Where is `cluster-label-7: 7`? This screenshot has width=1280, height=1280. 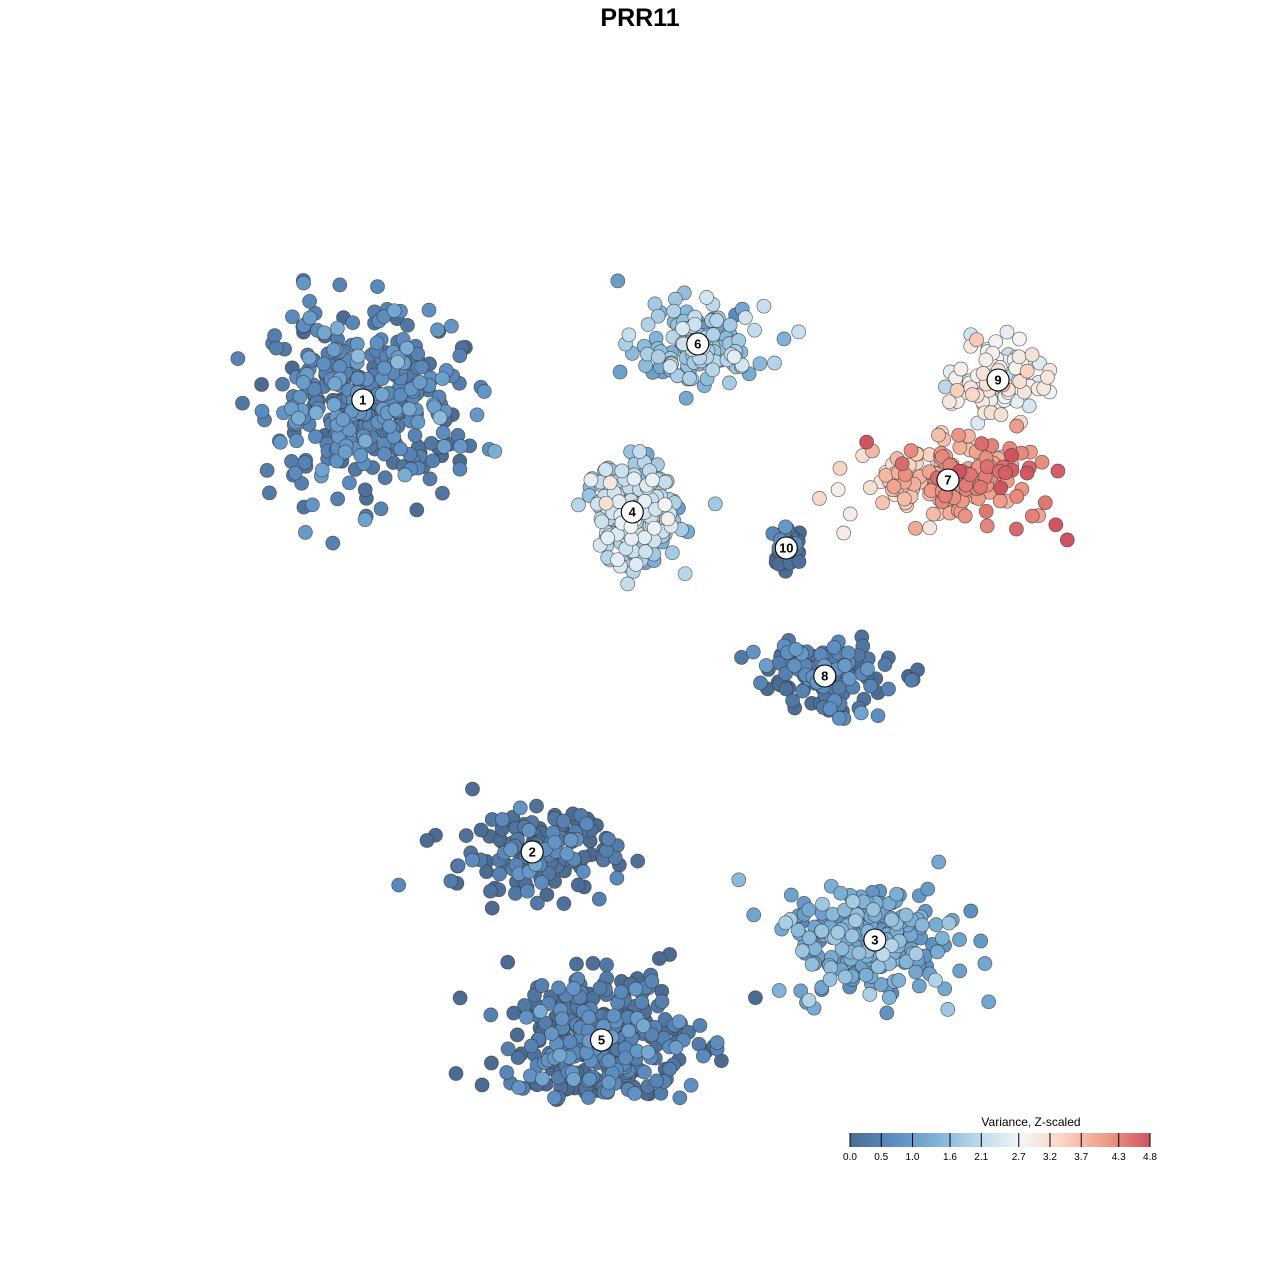 cluster-label-7: 7 is located at coordinates (948, 480).